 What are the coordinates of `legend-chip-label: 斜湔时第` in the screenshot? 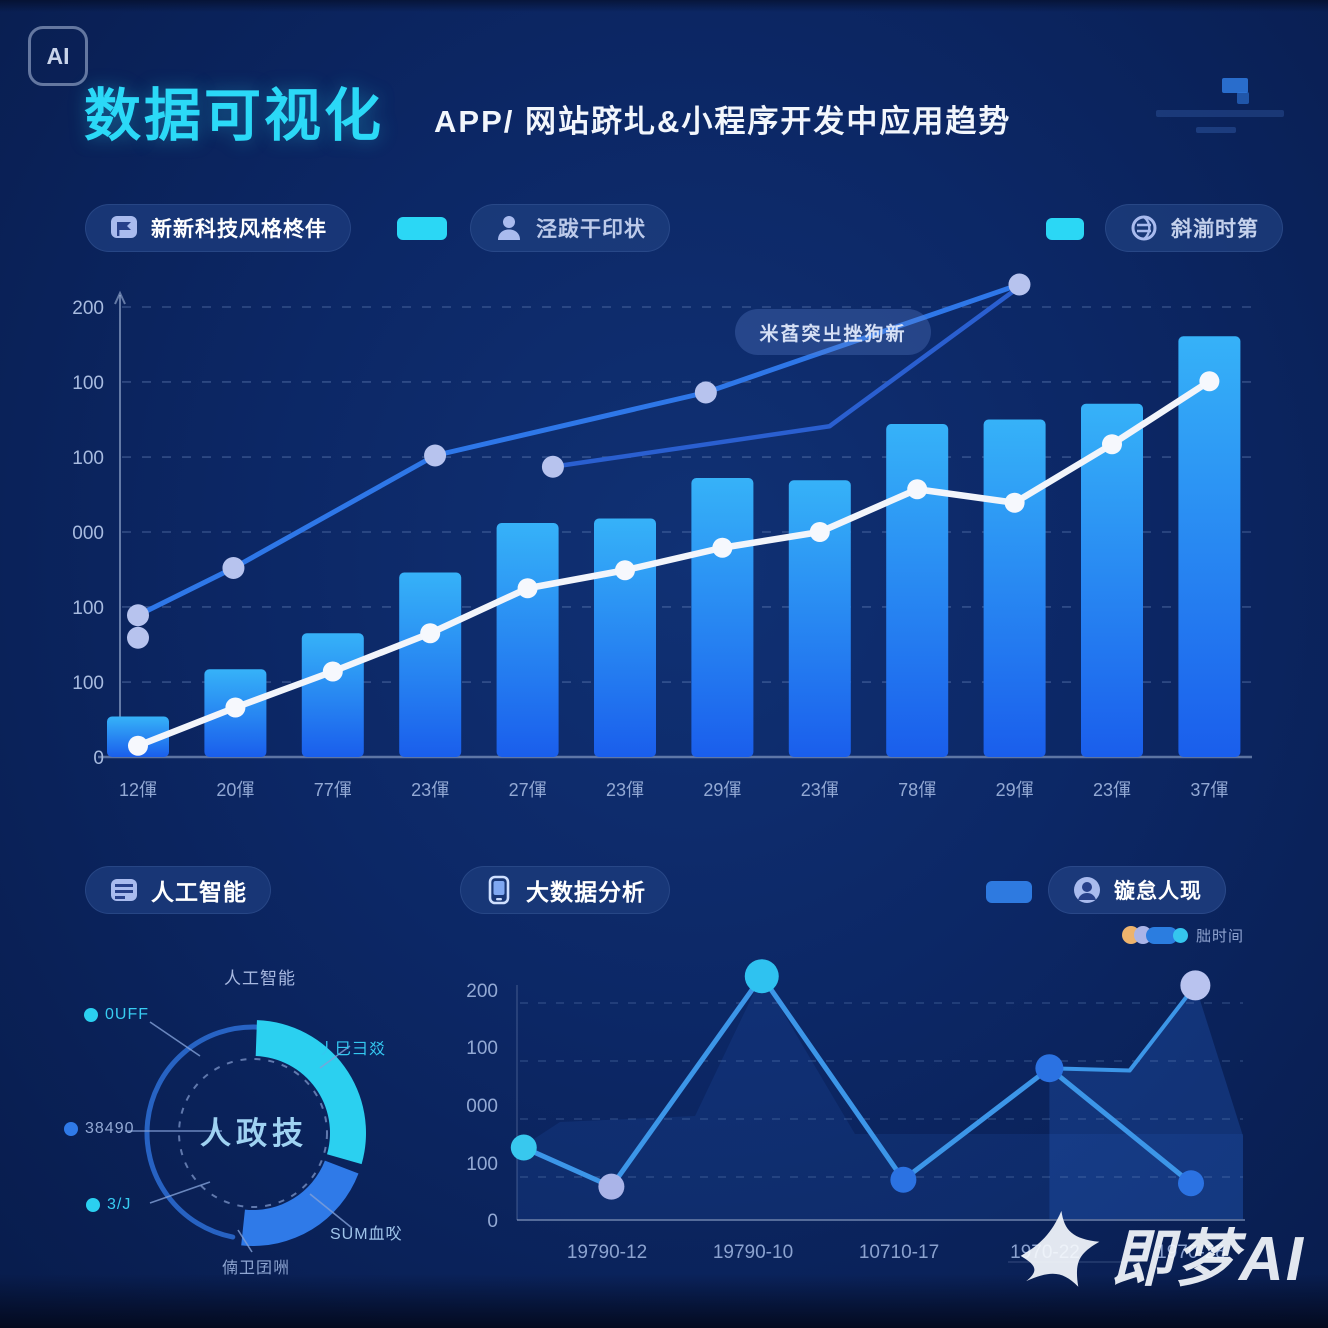 It's located at (1215, 229).